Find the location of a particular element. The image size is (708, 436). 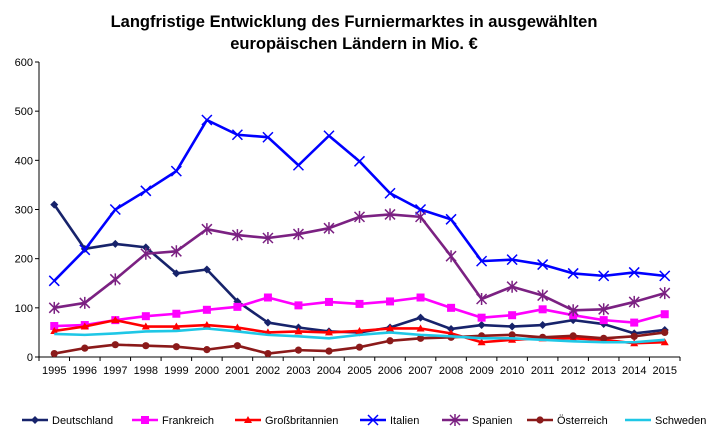

x-tick-label: 2004 is located at coordinates (329, 371).